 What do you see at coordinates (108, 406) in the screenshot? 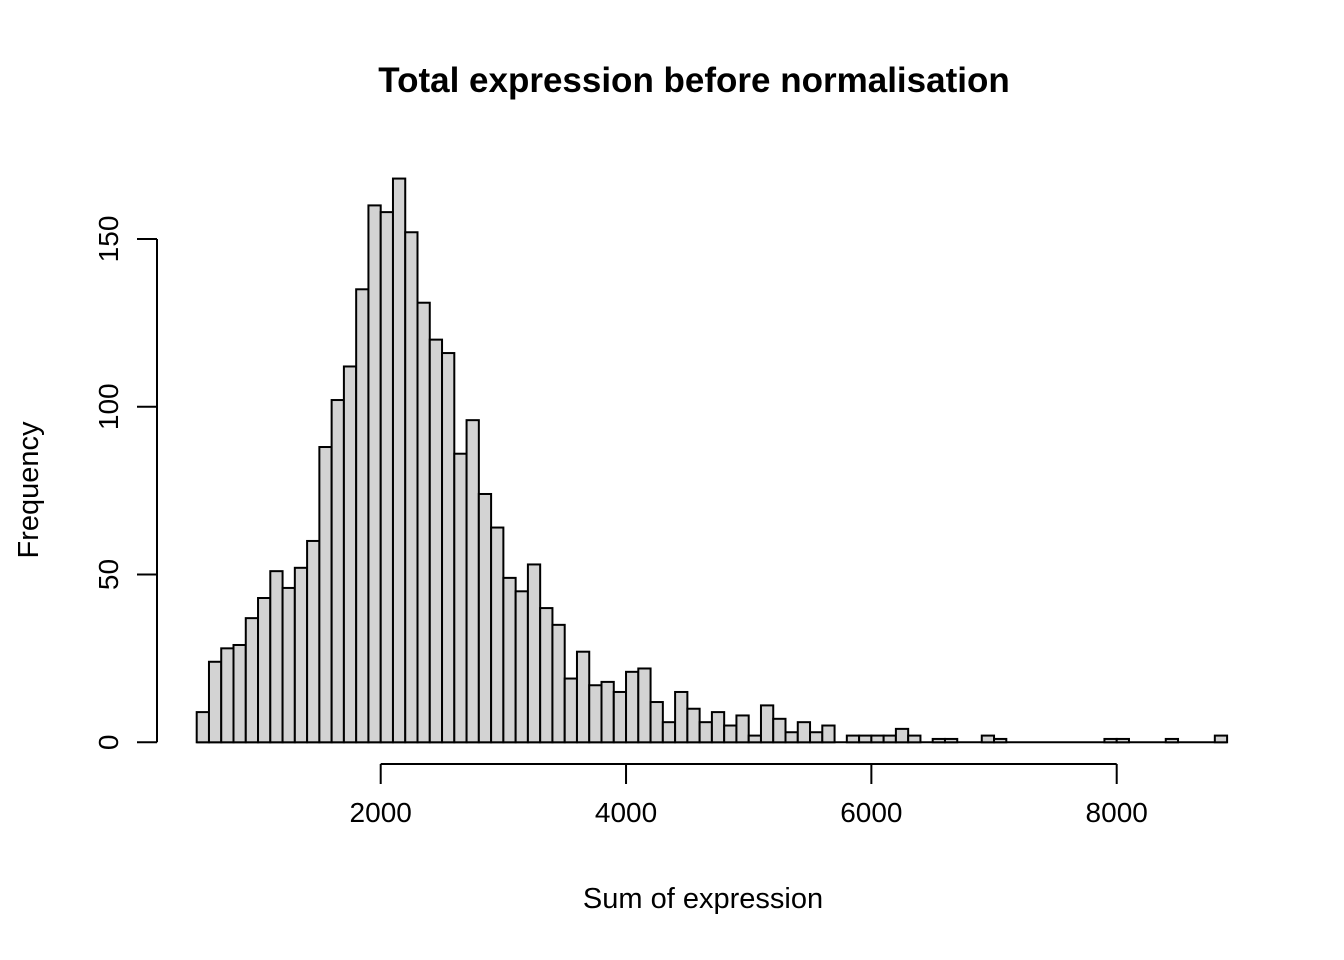
I see `y-tick-label: 100` at bounding box center [108, 406].